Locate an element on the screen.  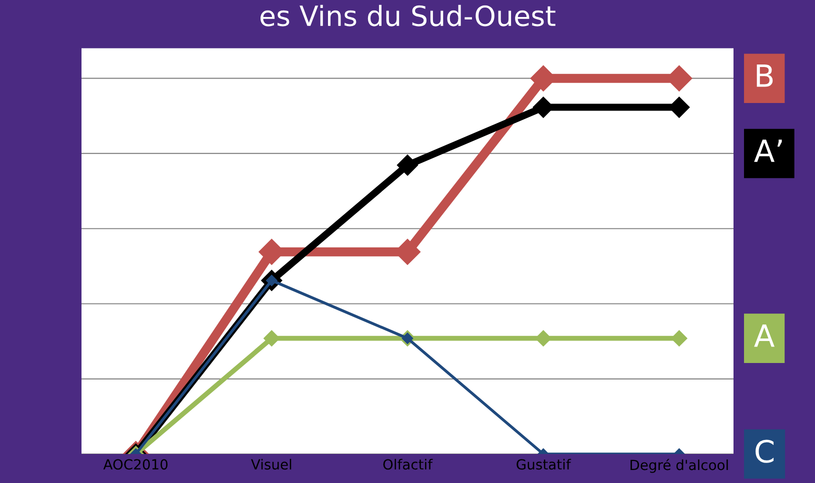
x-tick-label: AOC2010 is located at coordinates (135, 464).